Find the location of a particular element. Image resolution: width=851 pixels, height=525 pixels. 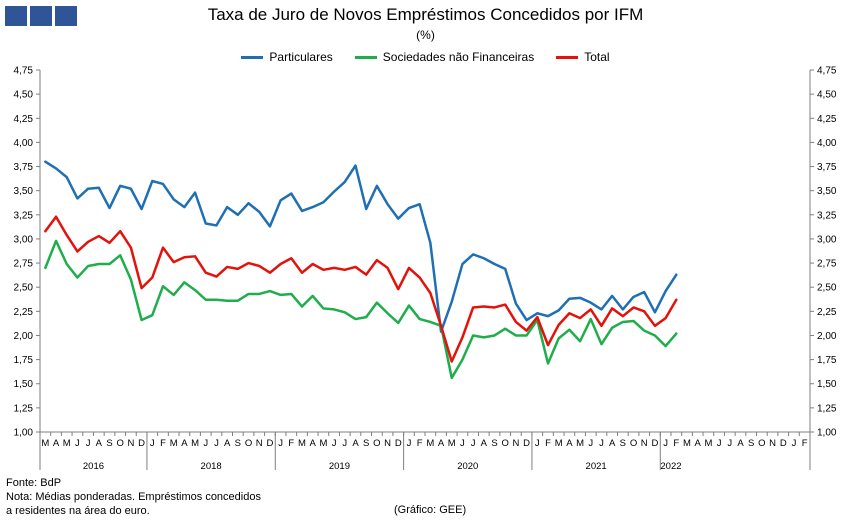

x-tick-label-year: 2022 is located at coordinates (670, 466).